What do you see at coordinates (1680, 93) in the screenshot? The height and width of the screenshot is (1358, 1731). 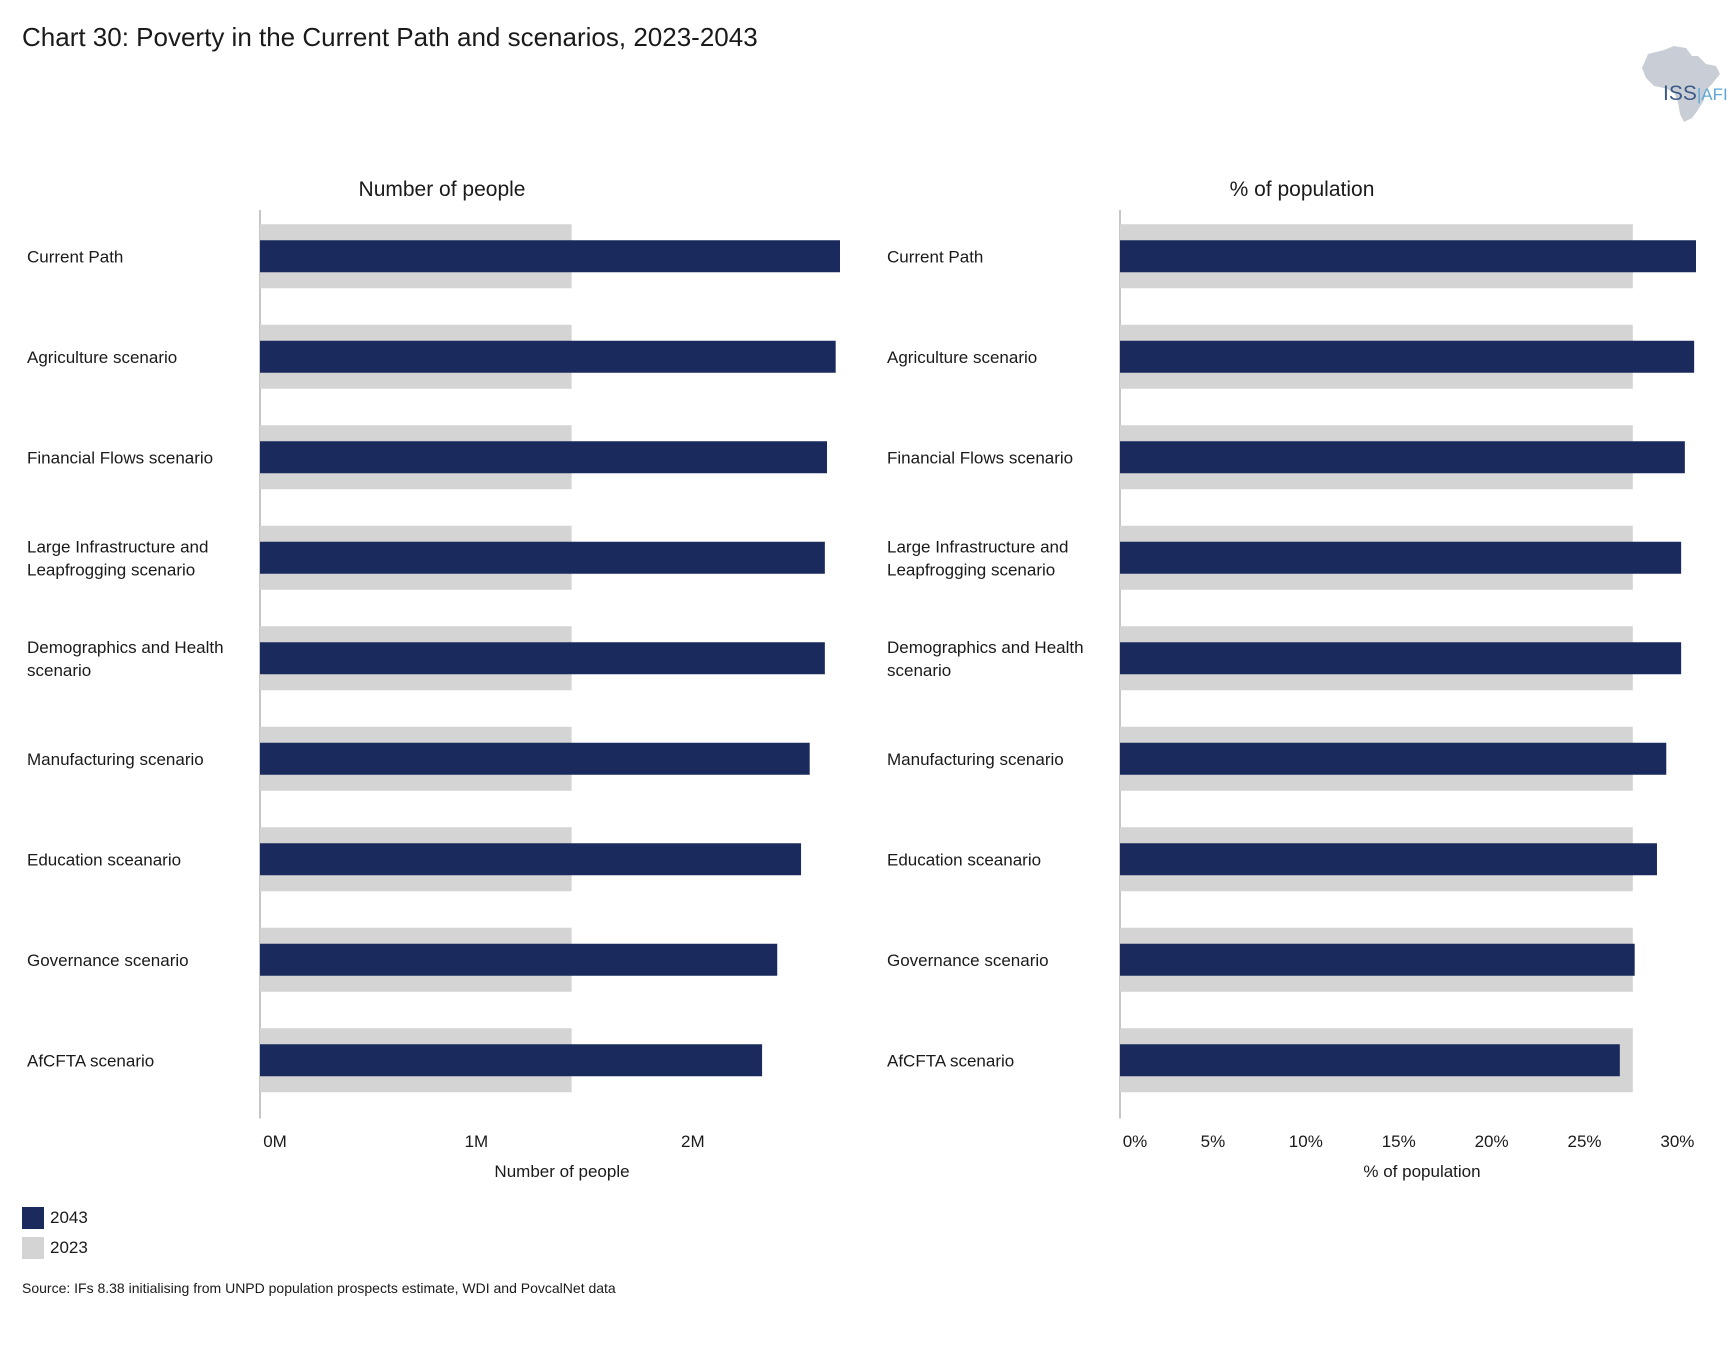 I see `logo-main: ISS` at bounding box center [1680, 93].